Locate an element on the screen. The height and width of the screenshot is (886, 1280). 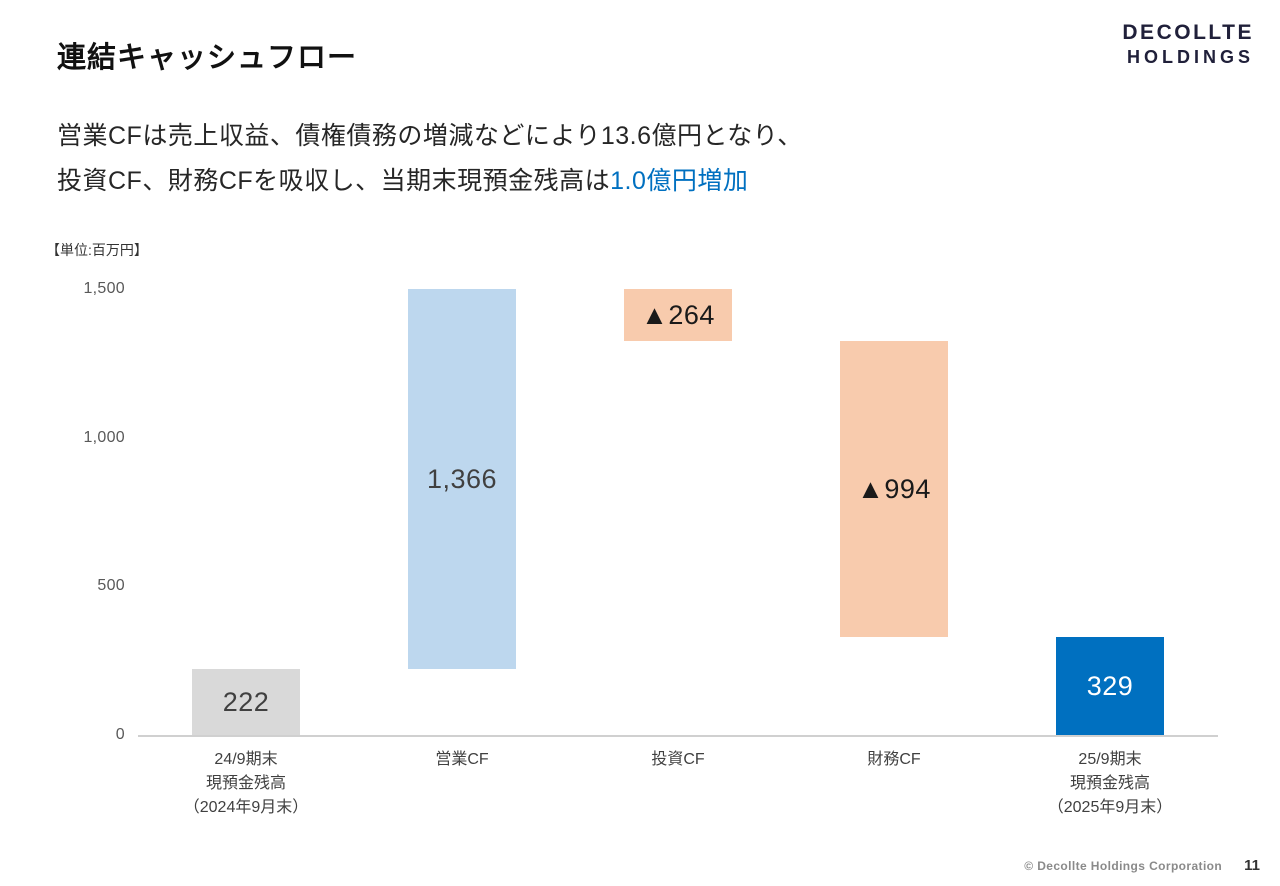
summary-line2: 投資CF、財務CFを吸収し、当期末現預金残高は1.0億円増加 is located at coordinates (430, 181).